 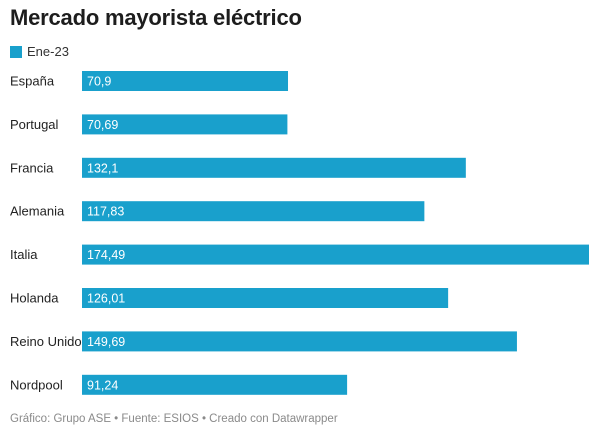 I want to click on value-label: 91,24, so click(x=102, y=385).